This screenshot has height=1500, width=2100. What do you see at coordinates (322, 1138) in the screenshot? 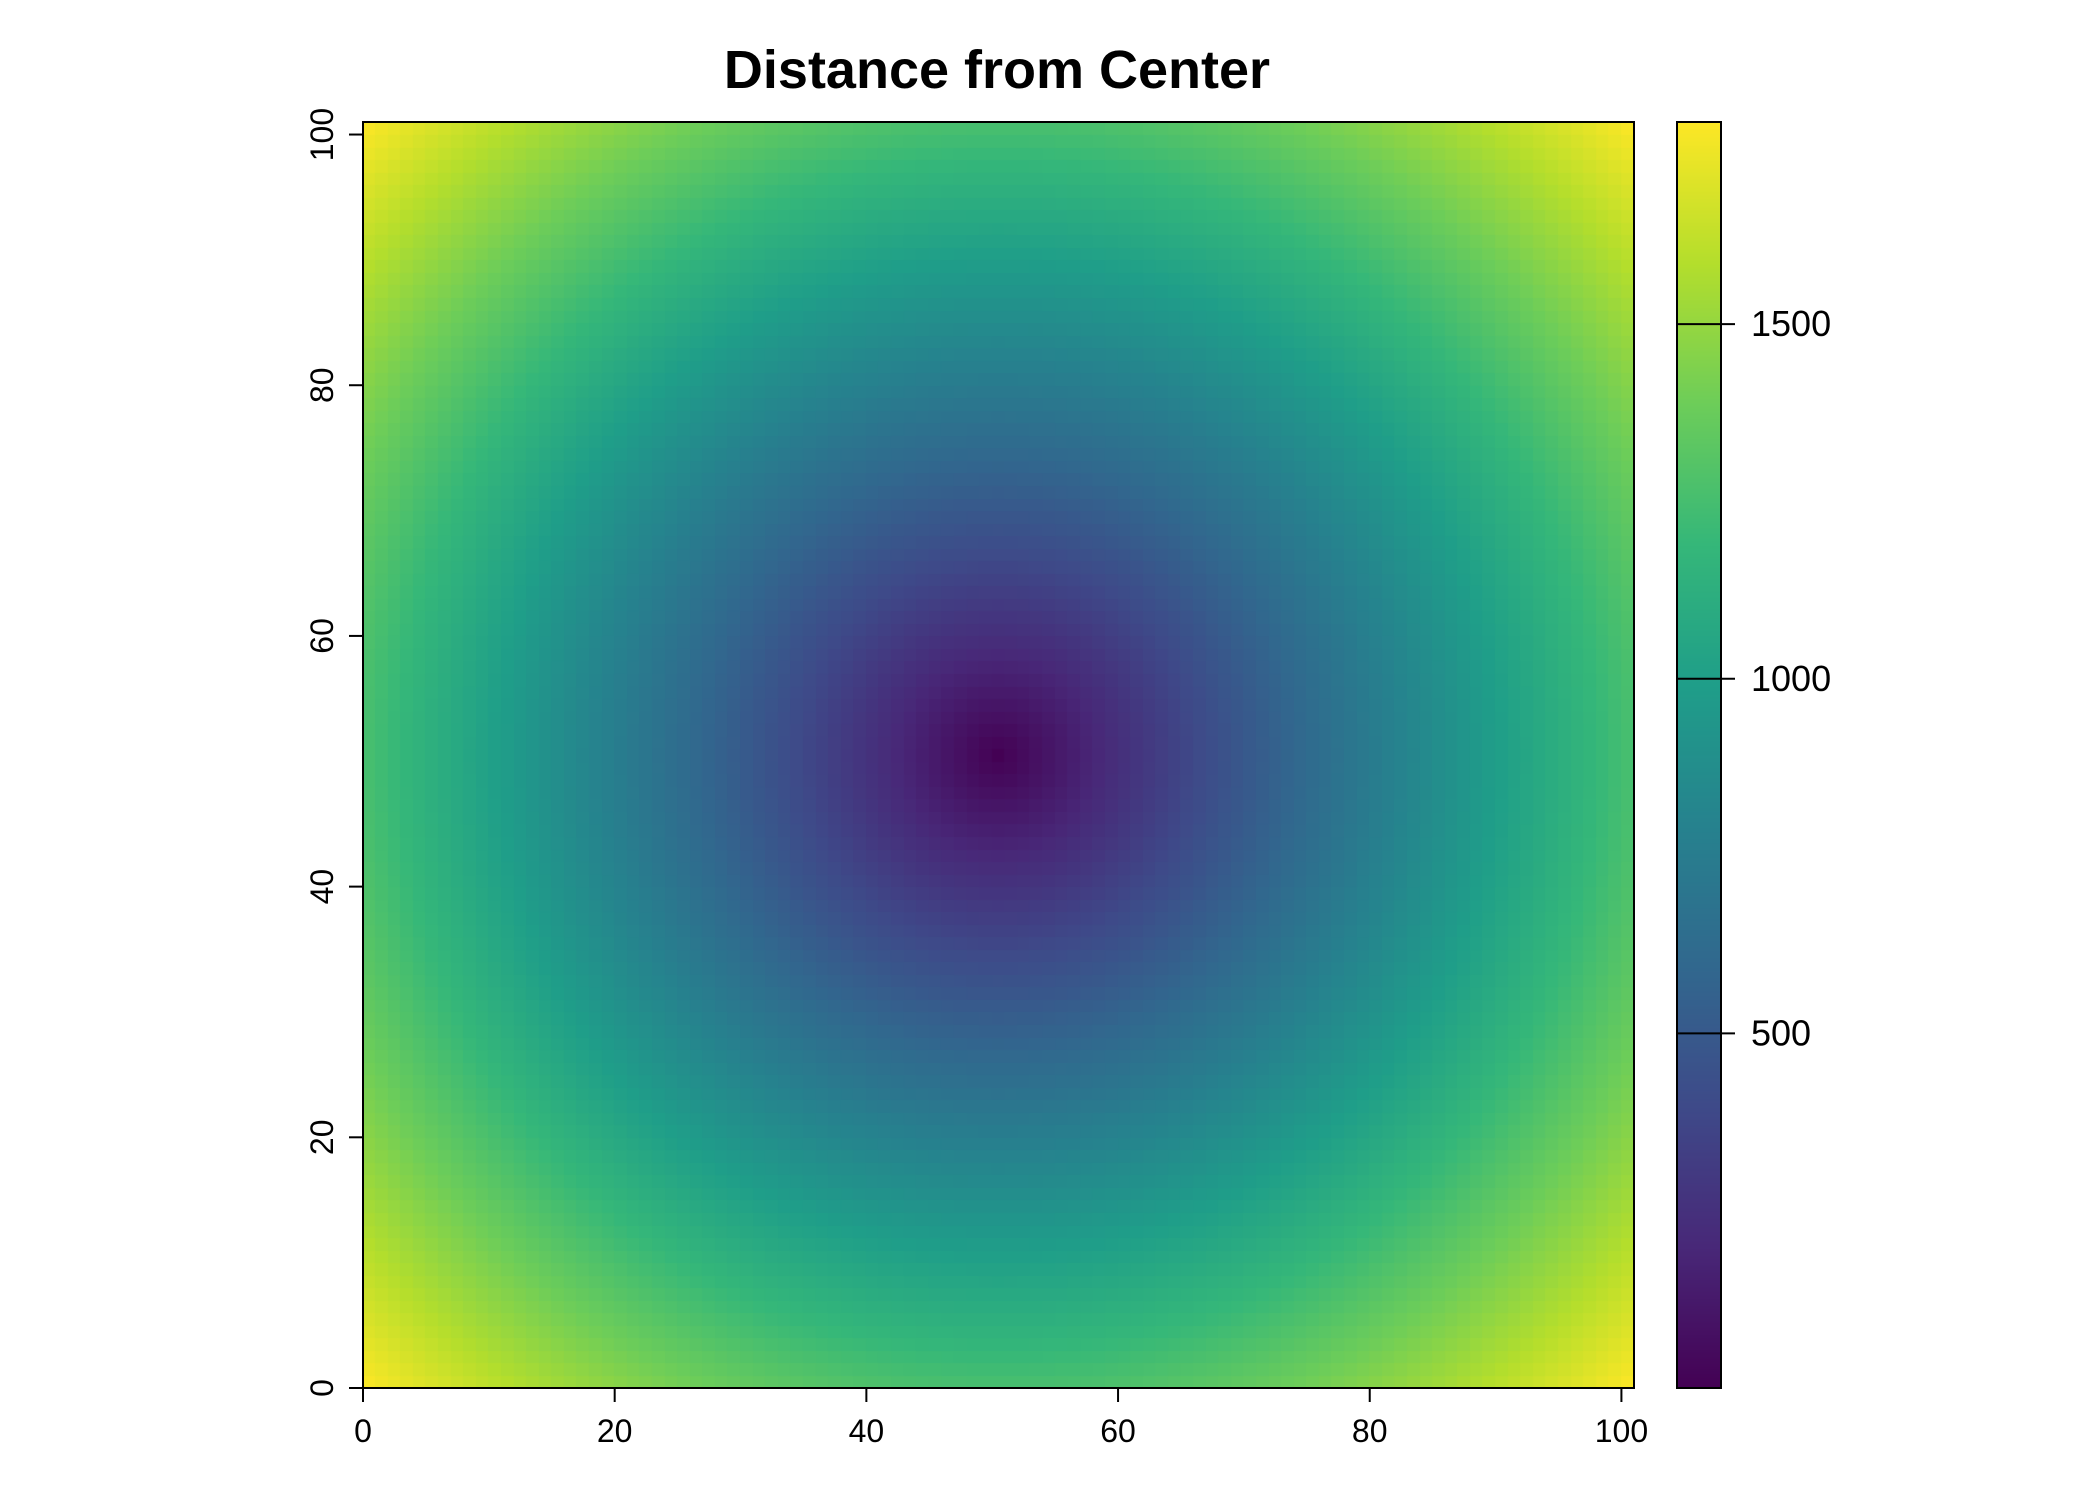
I see `y-tick-label: 20` at bounding box center [322, 1138].